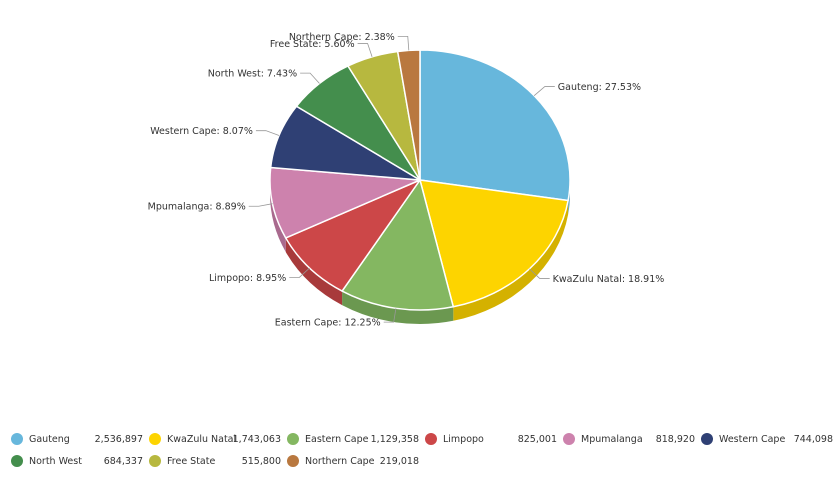 The width and height of the screenshot is (838, 478). Describe the element at coordinates (191, 461) in the screenshot. I see `legend-label: Free State` at that location.